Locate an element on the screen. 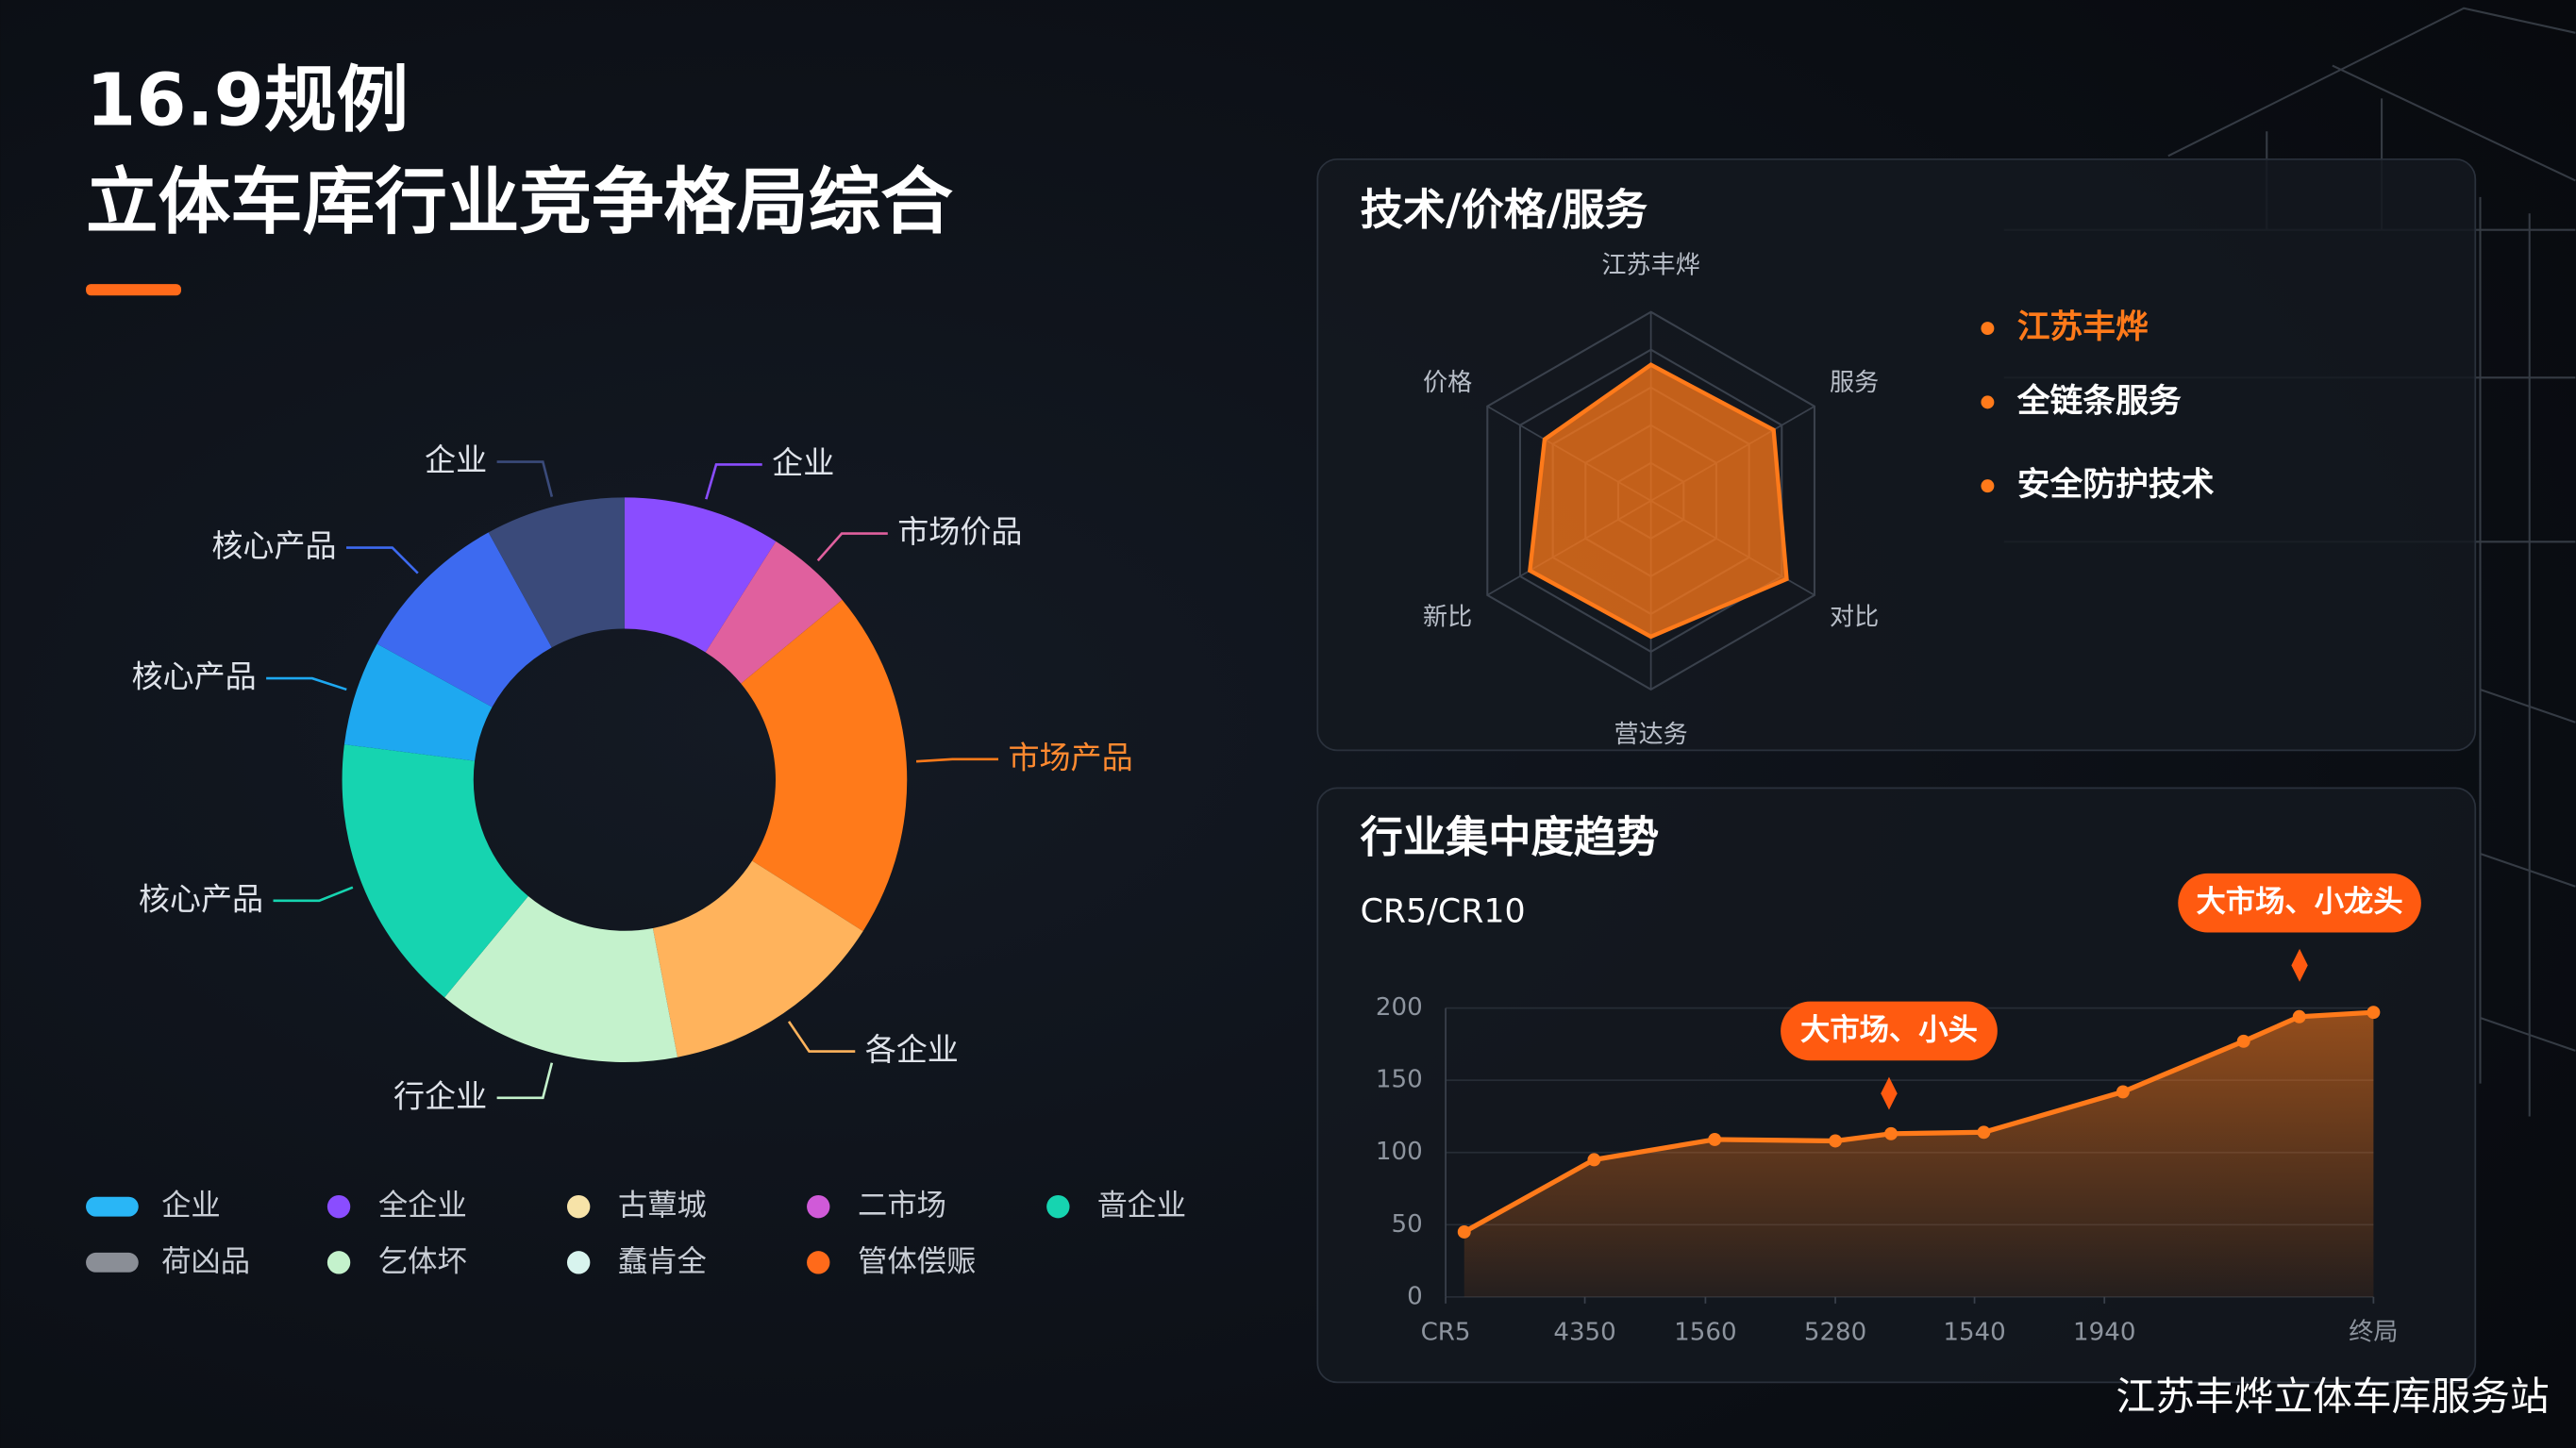  trend-subtitle: CR5/CR10 is located at coordinates (1443, 912).